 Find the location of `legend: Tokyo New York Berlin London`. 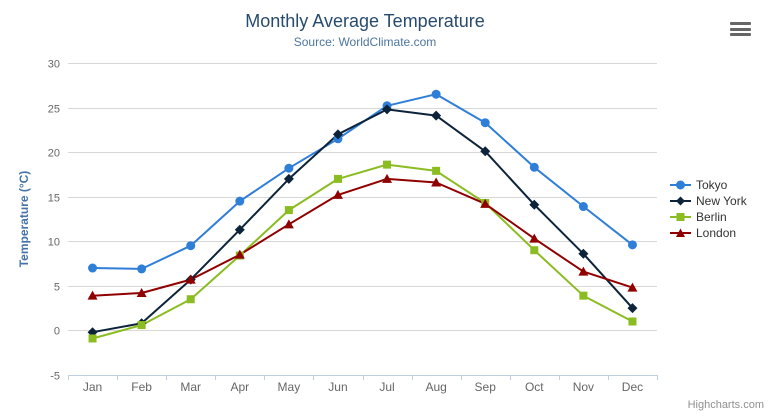

legend: Tokyo New York Berlin London is located at coordinates (708, 209).